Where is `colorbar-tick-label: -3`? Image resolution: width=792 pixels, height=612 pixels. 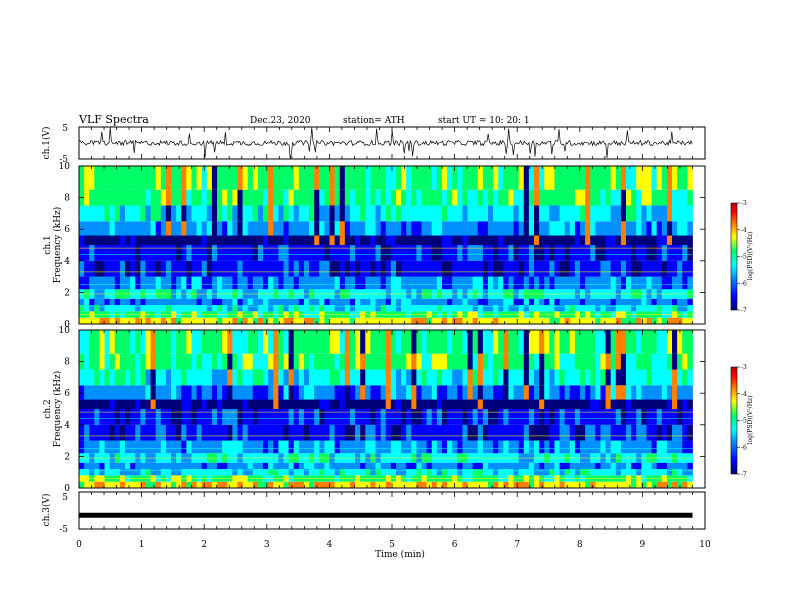
colorbar-tick-label: -3 is located at coordinates (744, 203).